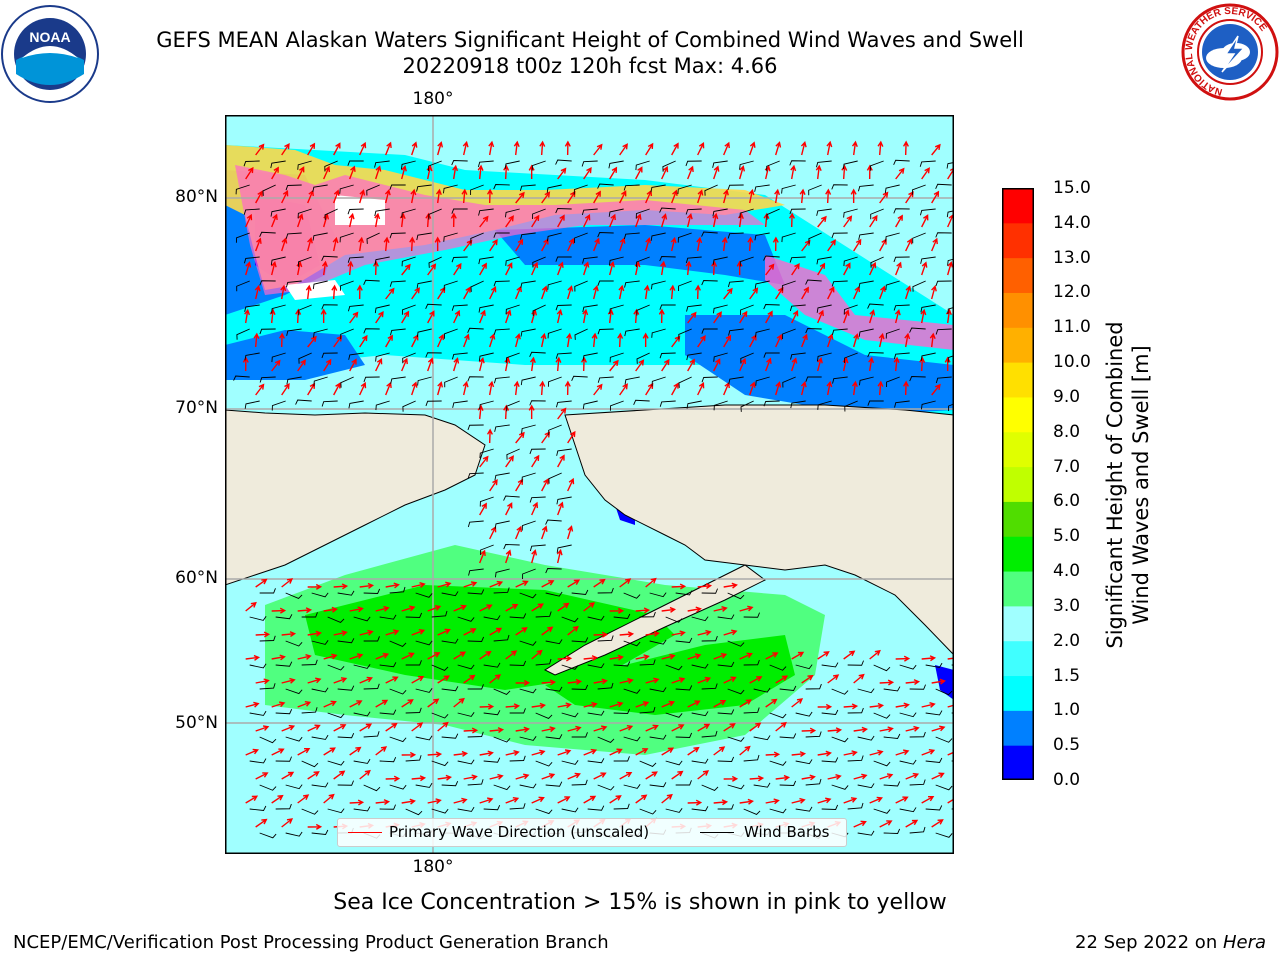 This screenshot has width=1280, height=960. Describe the element at coordinates (1018, 484) in the screenshot. I see `colorbar-cell` at that location.